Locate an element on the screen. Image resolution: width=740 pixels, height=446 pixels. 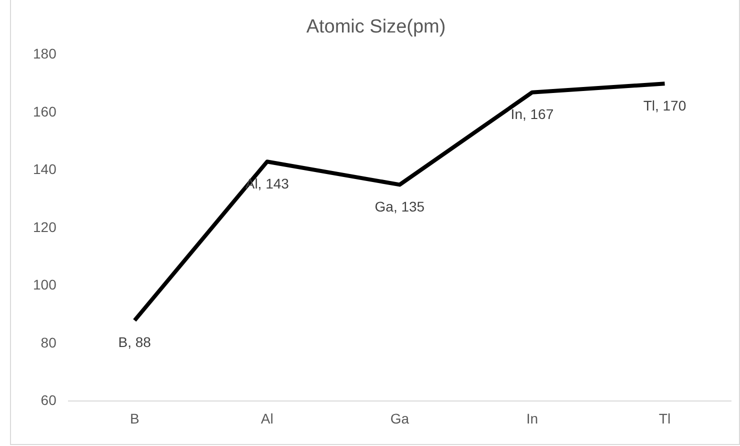
x-tick-label: Ga is located at coordinates (400, 418).